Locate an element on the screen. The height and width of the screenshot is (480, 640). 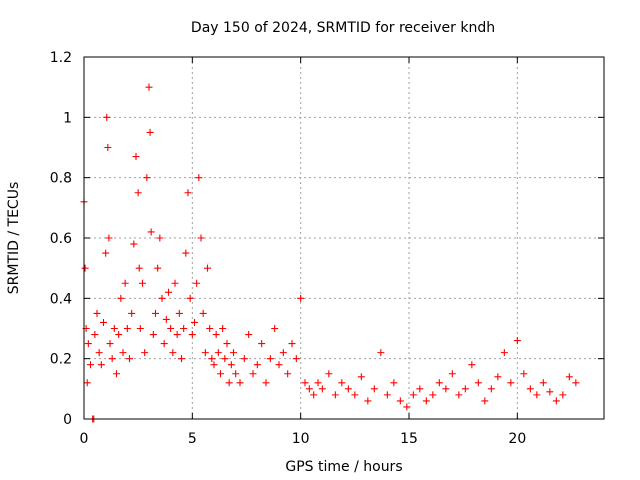
y-axis-title: SRMTID / TECUs is located at coordinates (14, 238).